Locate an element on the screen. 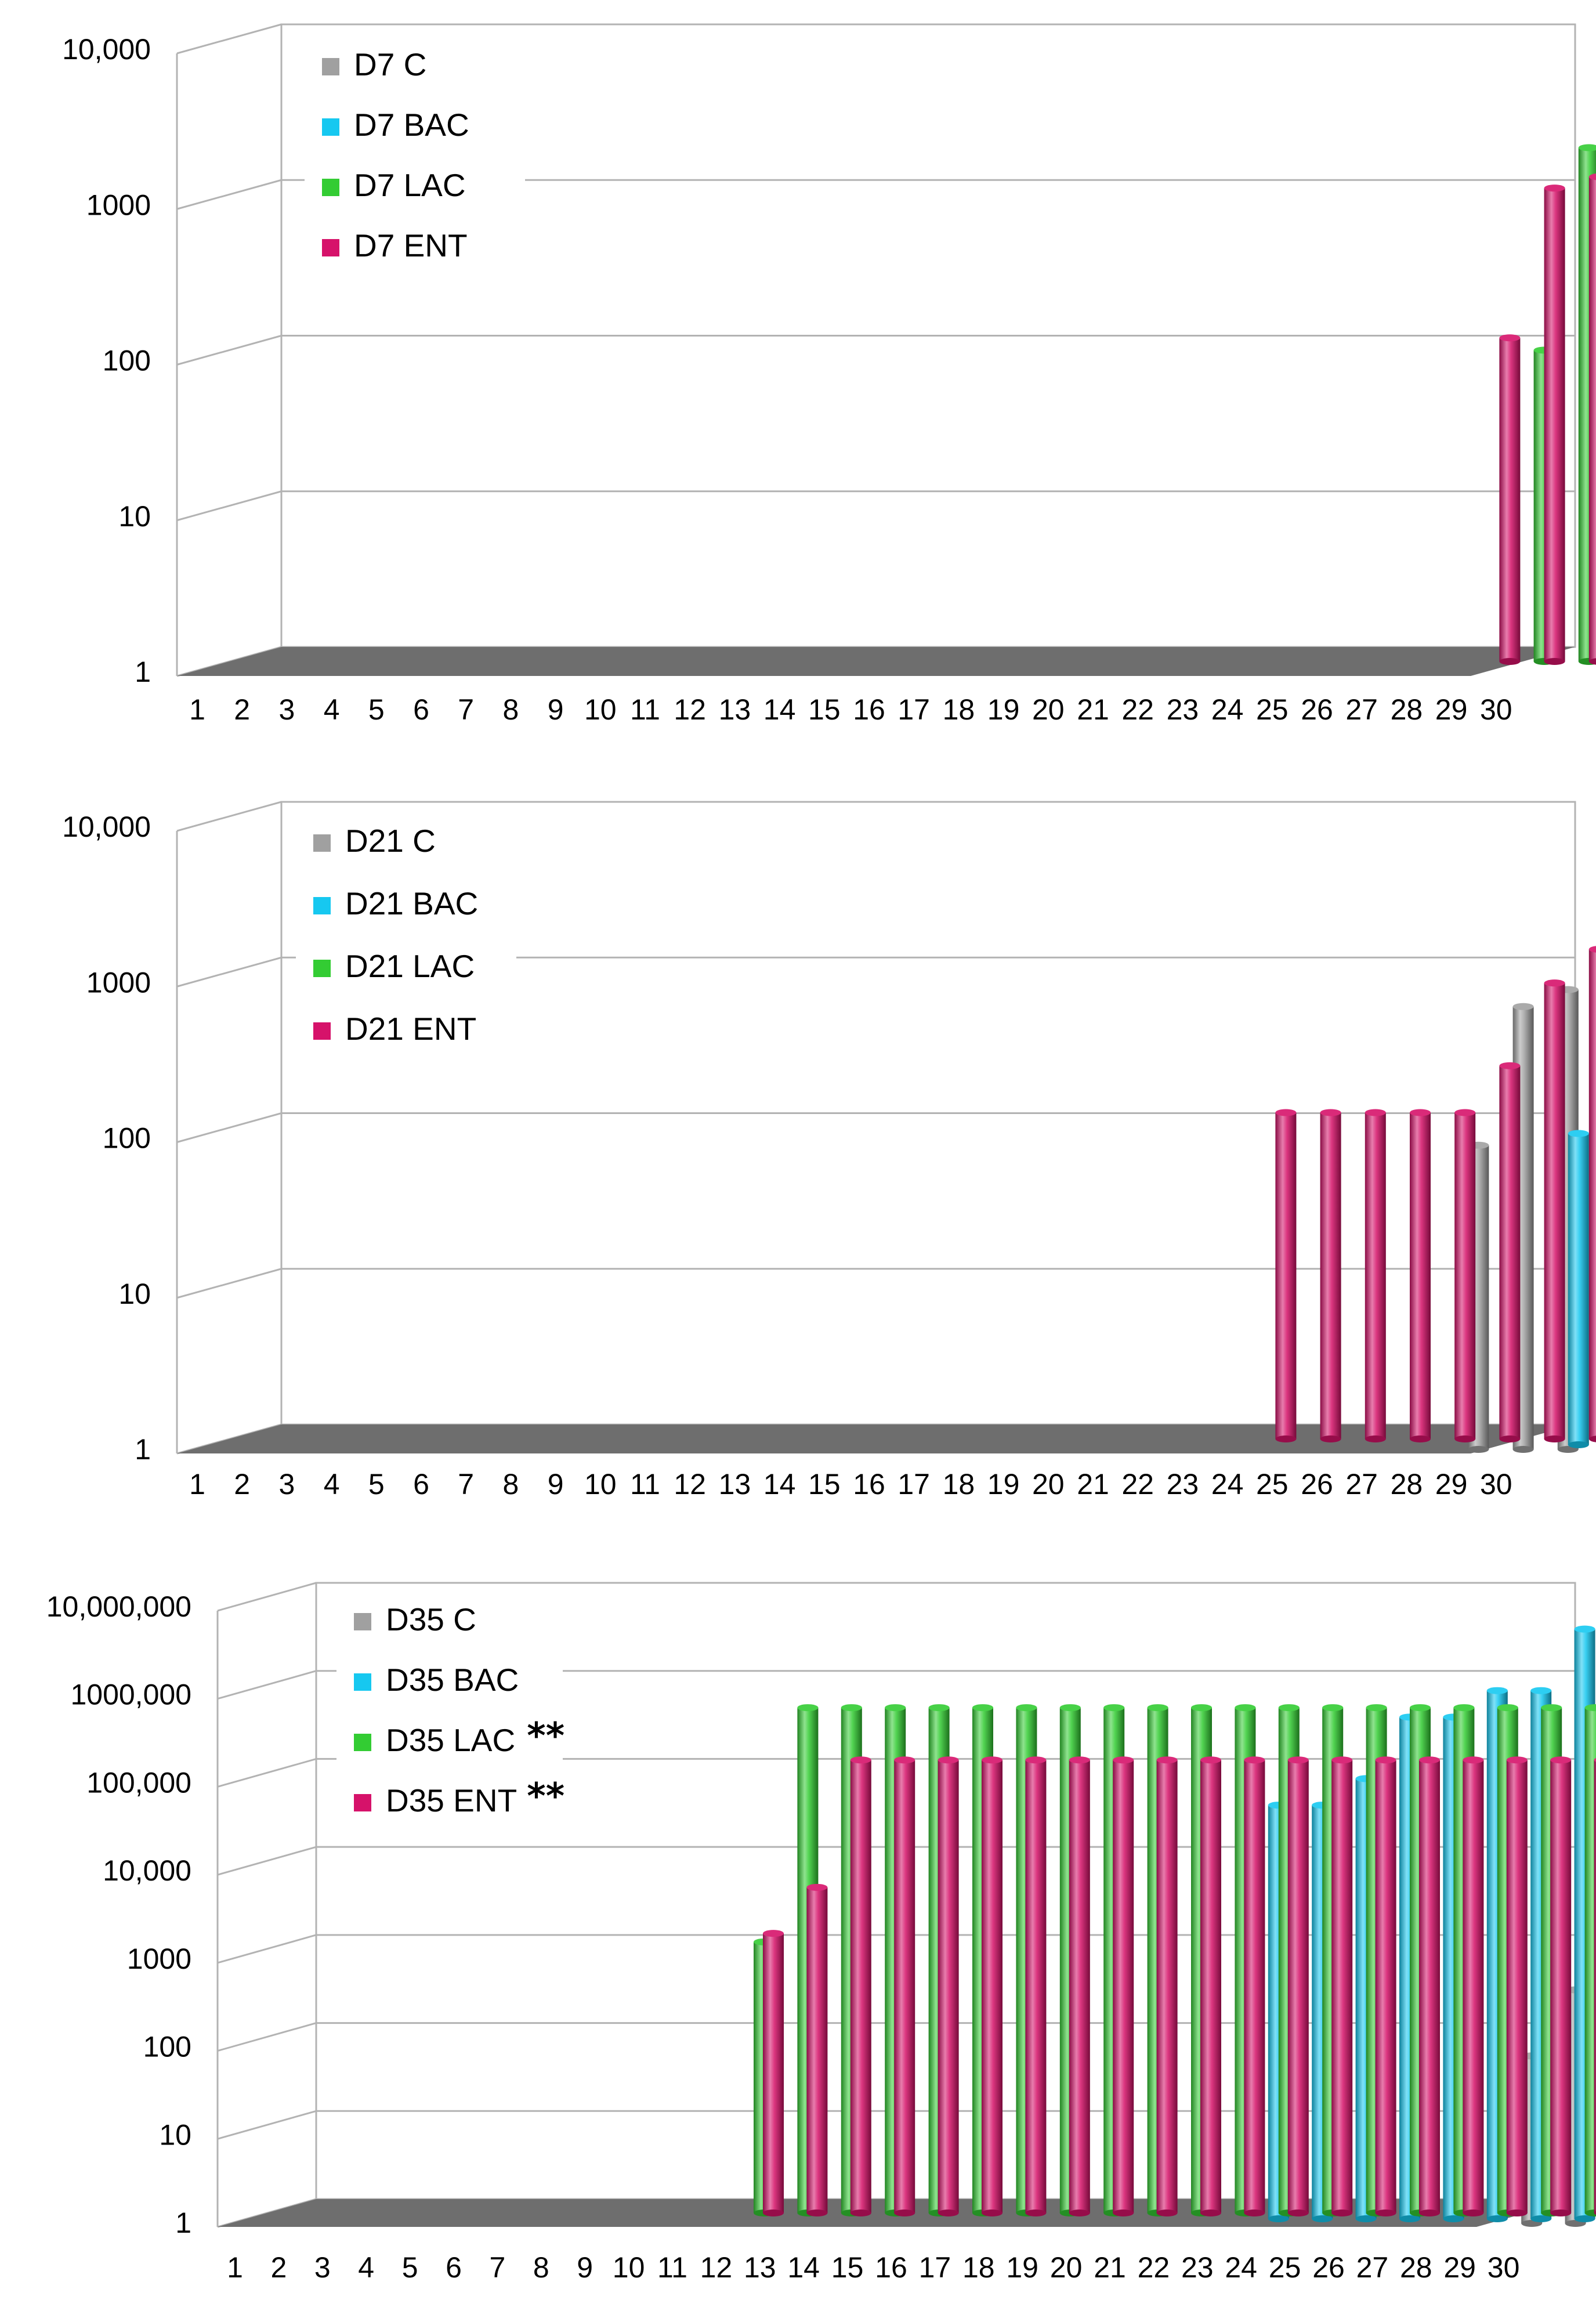 The height and width of the screenshot is (2318, 1596). legend-swatch-c is located at coordinates (330, 66).